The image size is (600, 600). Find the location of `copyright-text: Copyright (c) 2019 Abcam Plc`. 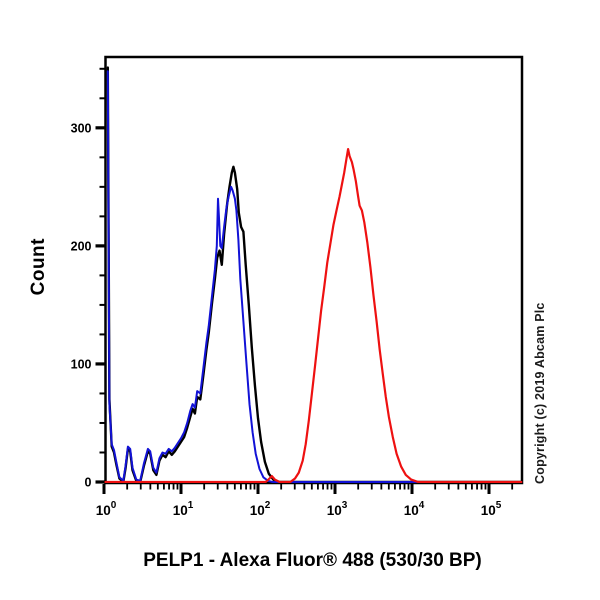

copyright-text: Copyright (c) 2019 Abcam Plc is located at coordinates (540, 393).